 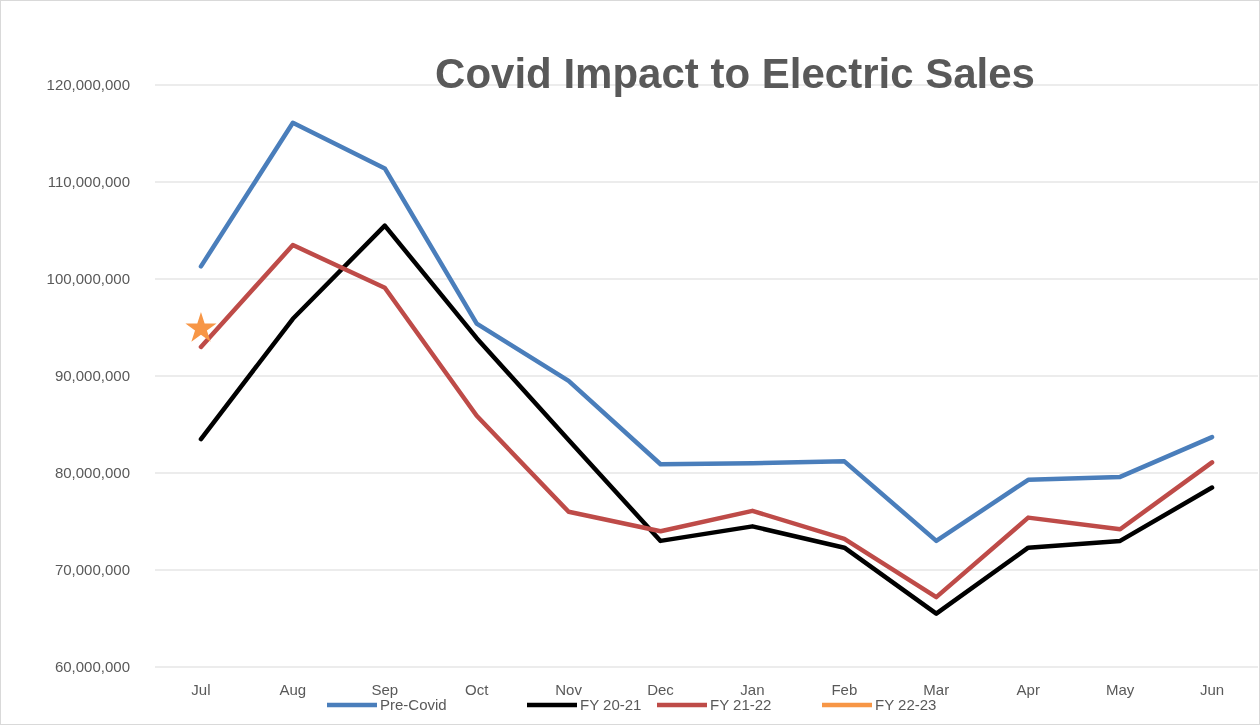 I want to click on x-tick-label: Nov, so click(x=569, y=689).